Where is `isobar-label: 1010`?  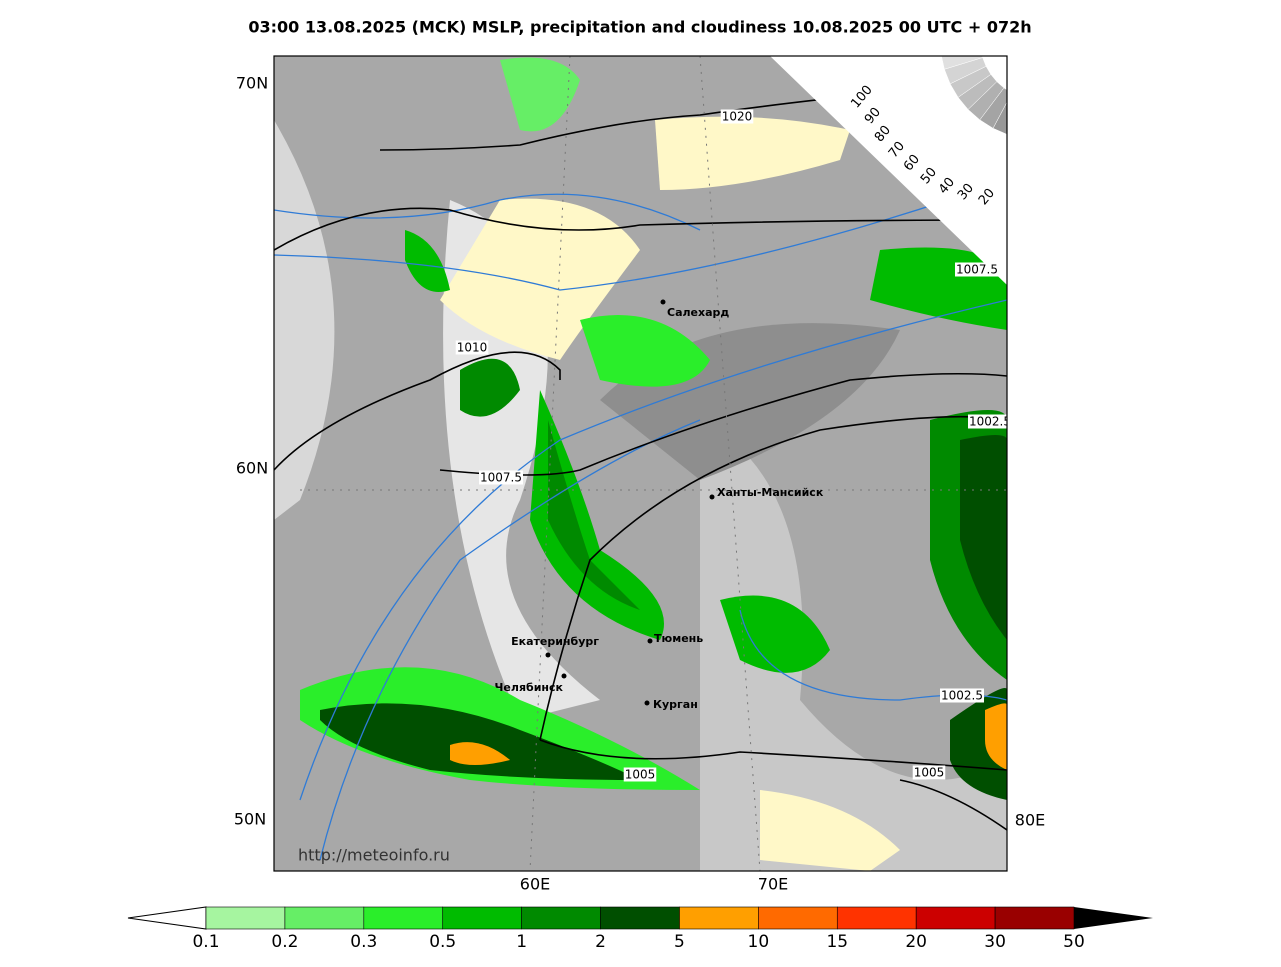
isobar-label: 1010 is located at coordinates (472, 348).